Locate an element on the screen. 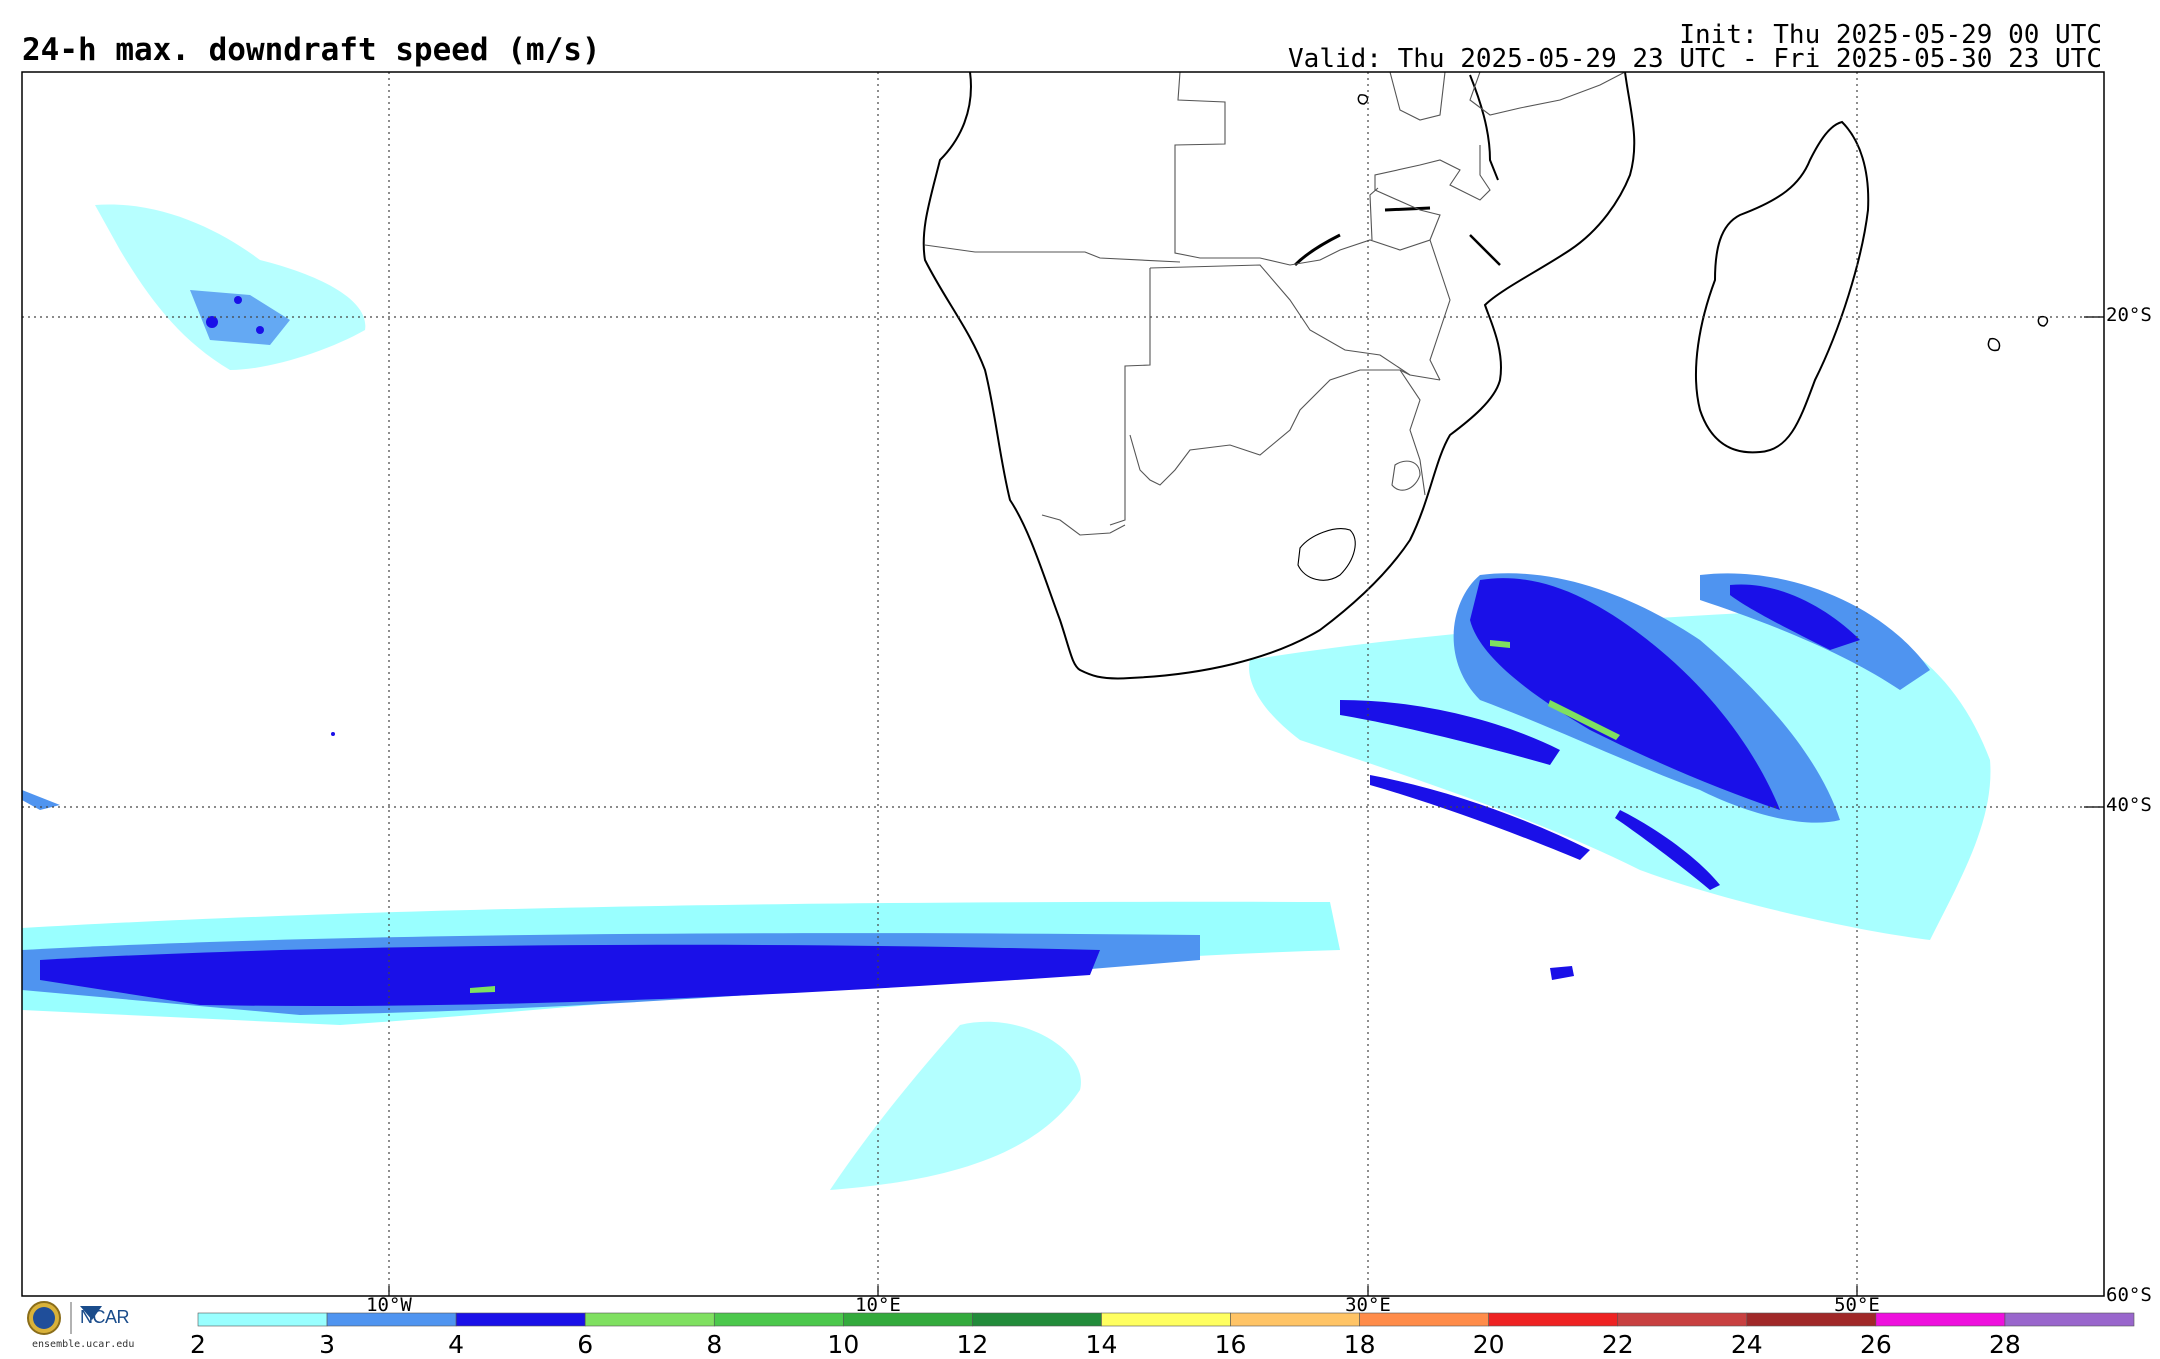  lat-label-20s: 20°S is located at coordinates (2129, 315).